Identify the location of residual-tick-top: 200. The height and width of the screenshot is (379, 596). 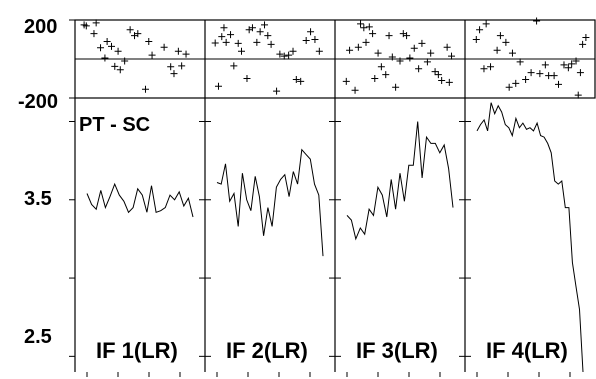
(40, 27).